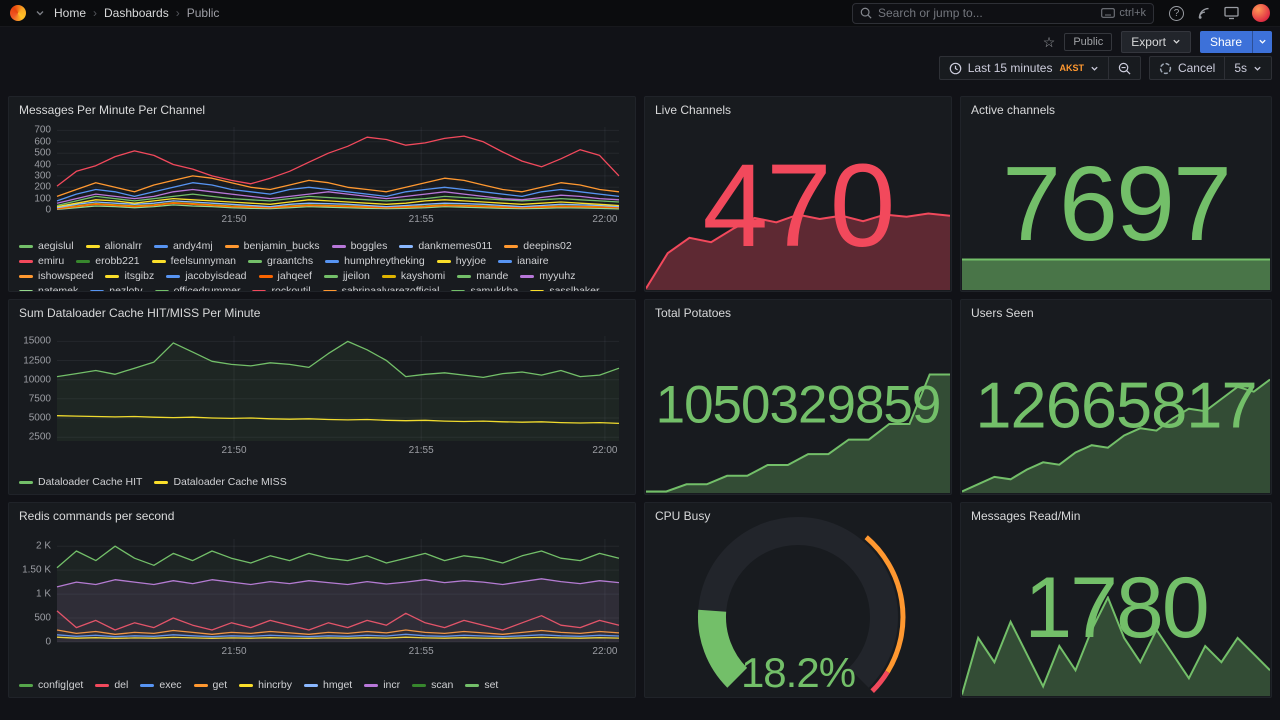  Describe the element at coordinates (51, 261) in the screenshot. I see `legend-label: emiru` at that location.